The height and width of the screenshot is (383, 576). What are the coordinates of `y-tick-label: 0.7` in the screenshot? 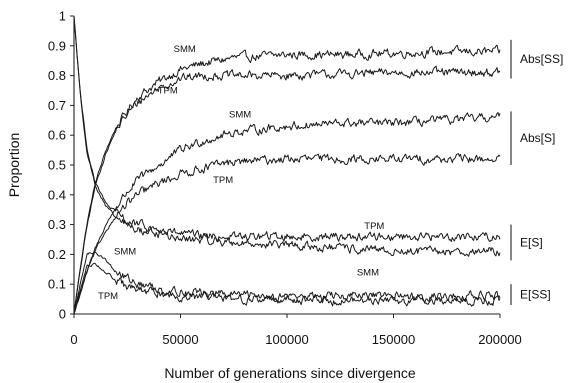 It's located at (57, 105).